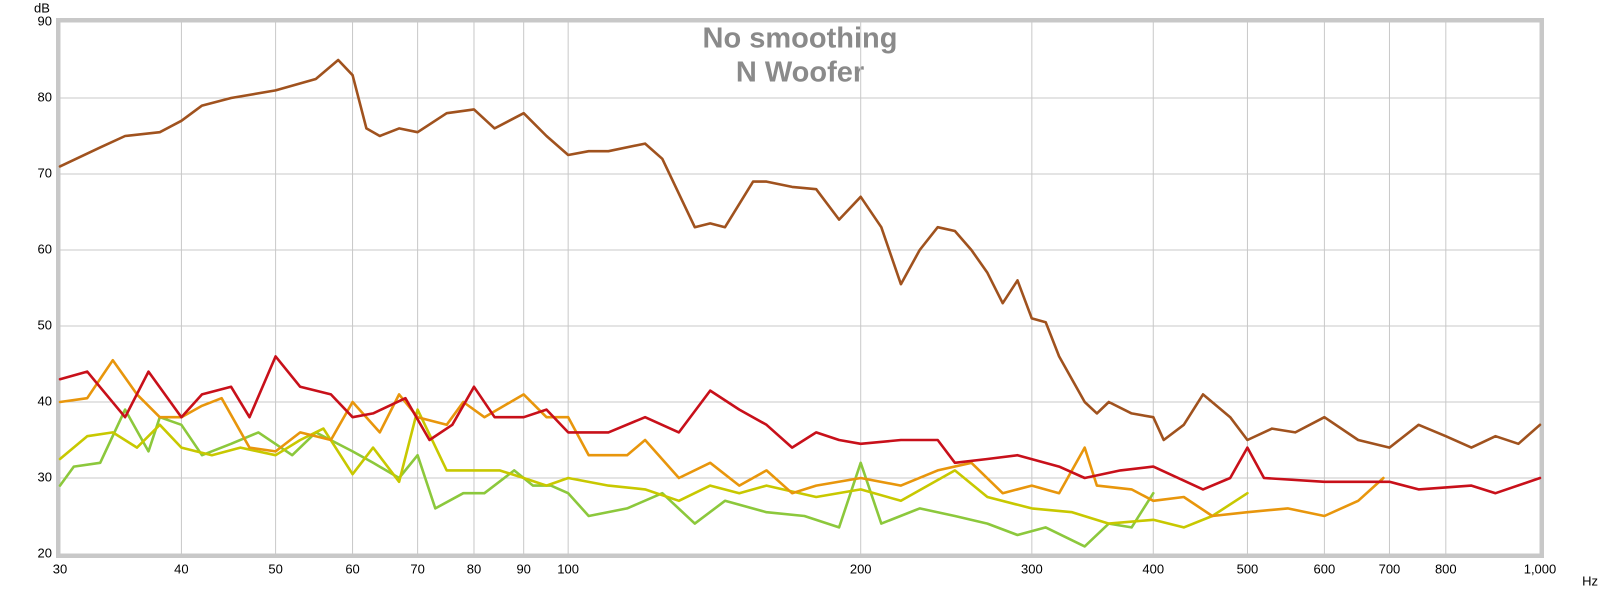 The image size is (1600, 600). Describe the element at coordinates (275, 568) in the screenshot. I see `x-tick-label: 50` at that location.